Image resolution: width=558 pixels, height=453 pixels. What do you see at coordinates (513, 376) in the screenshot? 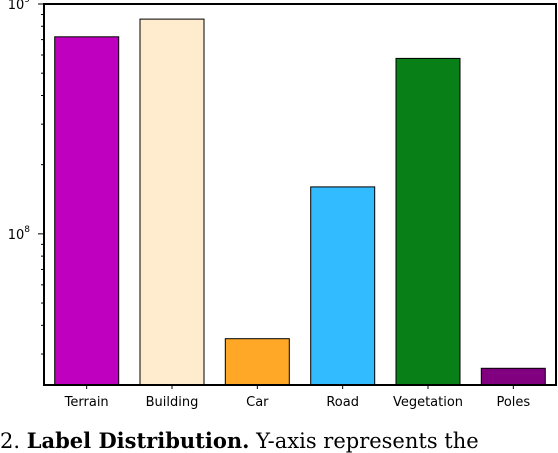
I see `bar-poles` at bounding box center [513, 376].